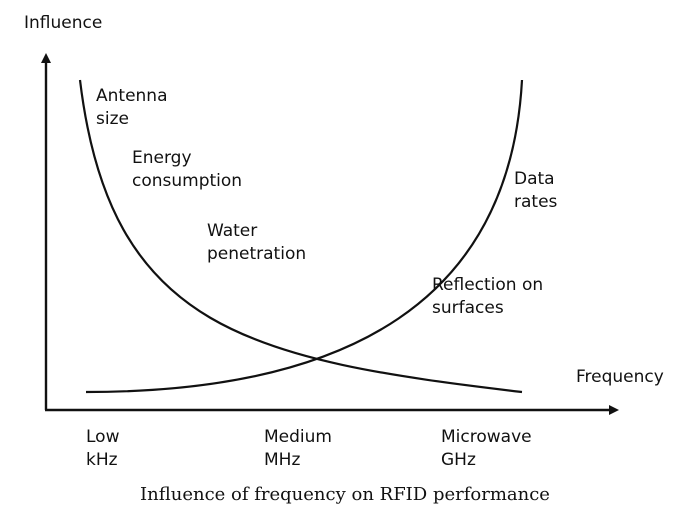  I want to click on curve-label-data-rates: Data rates, so click(536, 190).